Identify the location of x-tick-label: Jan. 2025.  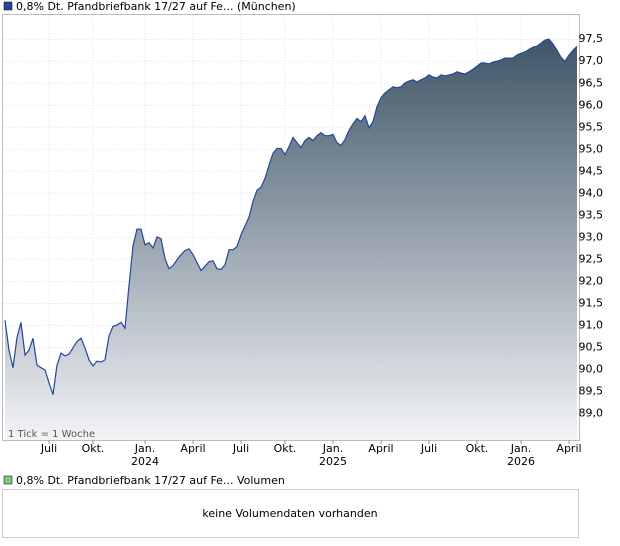
(333, 455).